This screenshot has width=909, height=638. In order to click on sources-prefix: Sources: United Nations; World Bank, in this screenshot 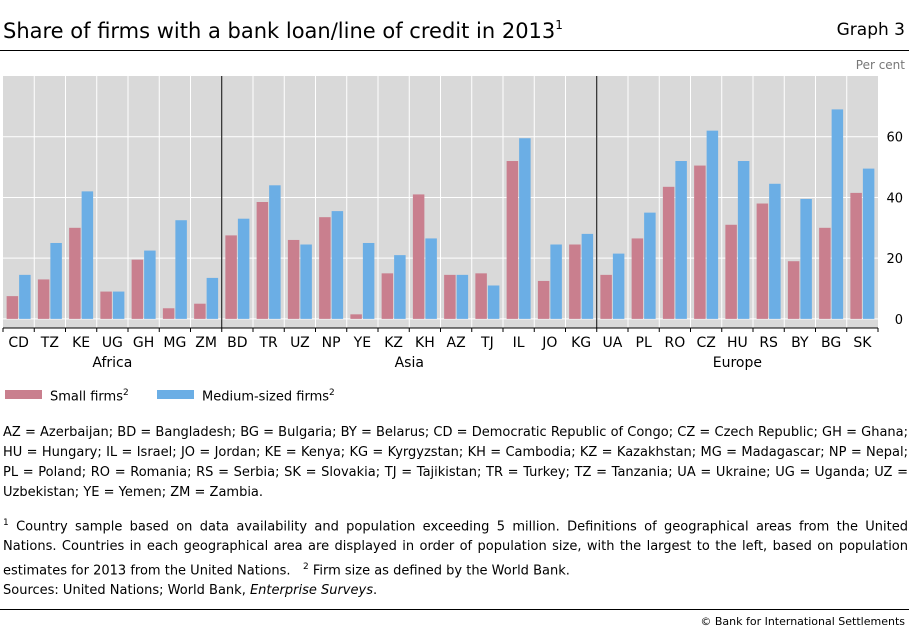, I will do `click(126, 590)`.